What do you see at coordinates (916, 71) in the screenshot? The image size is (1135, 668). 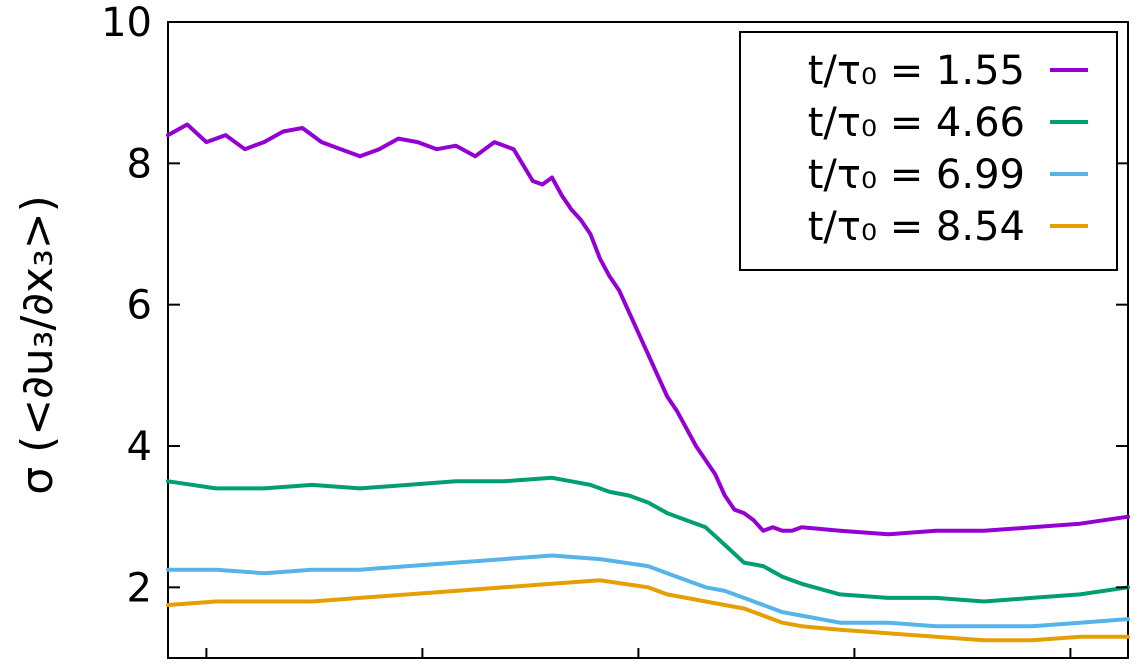 I see `legend-label-1: t/τ₀ = 1.55` at bounding box center [916, 71].